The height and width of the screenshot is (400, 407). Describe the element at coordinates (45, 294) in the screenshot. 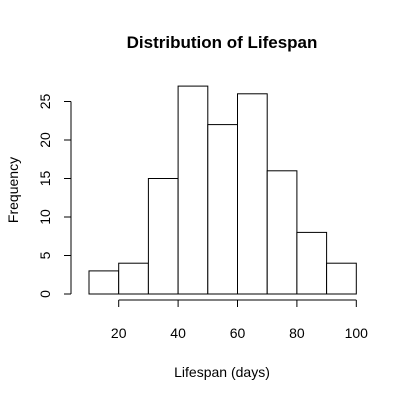

I see `y-tick-label: 0` at that location.